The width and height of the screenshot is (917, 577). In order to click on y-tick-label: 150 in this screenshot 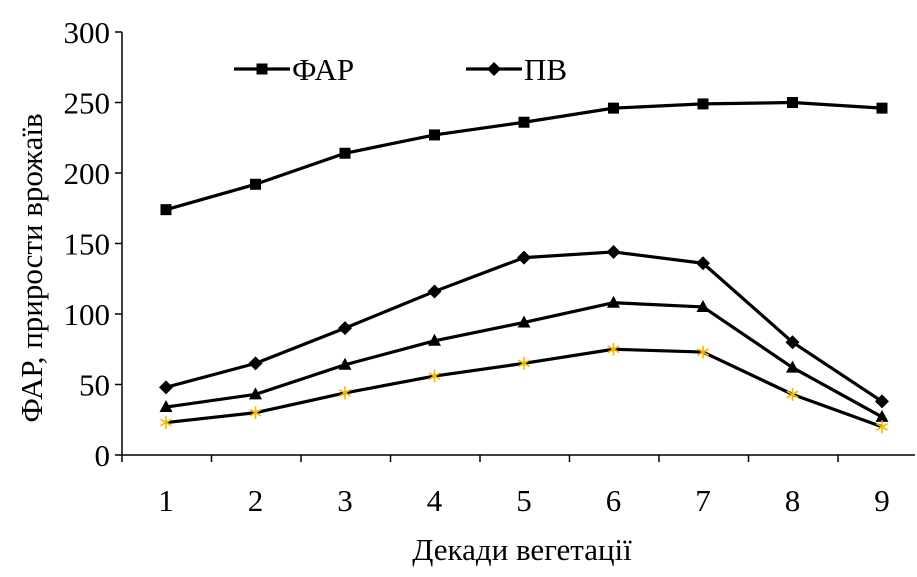, I will do `click(87, 244)`.